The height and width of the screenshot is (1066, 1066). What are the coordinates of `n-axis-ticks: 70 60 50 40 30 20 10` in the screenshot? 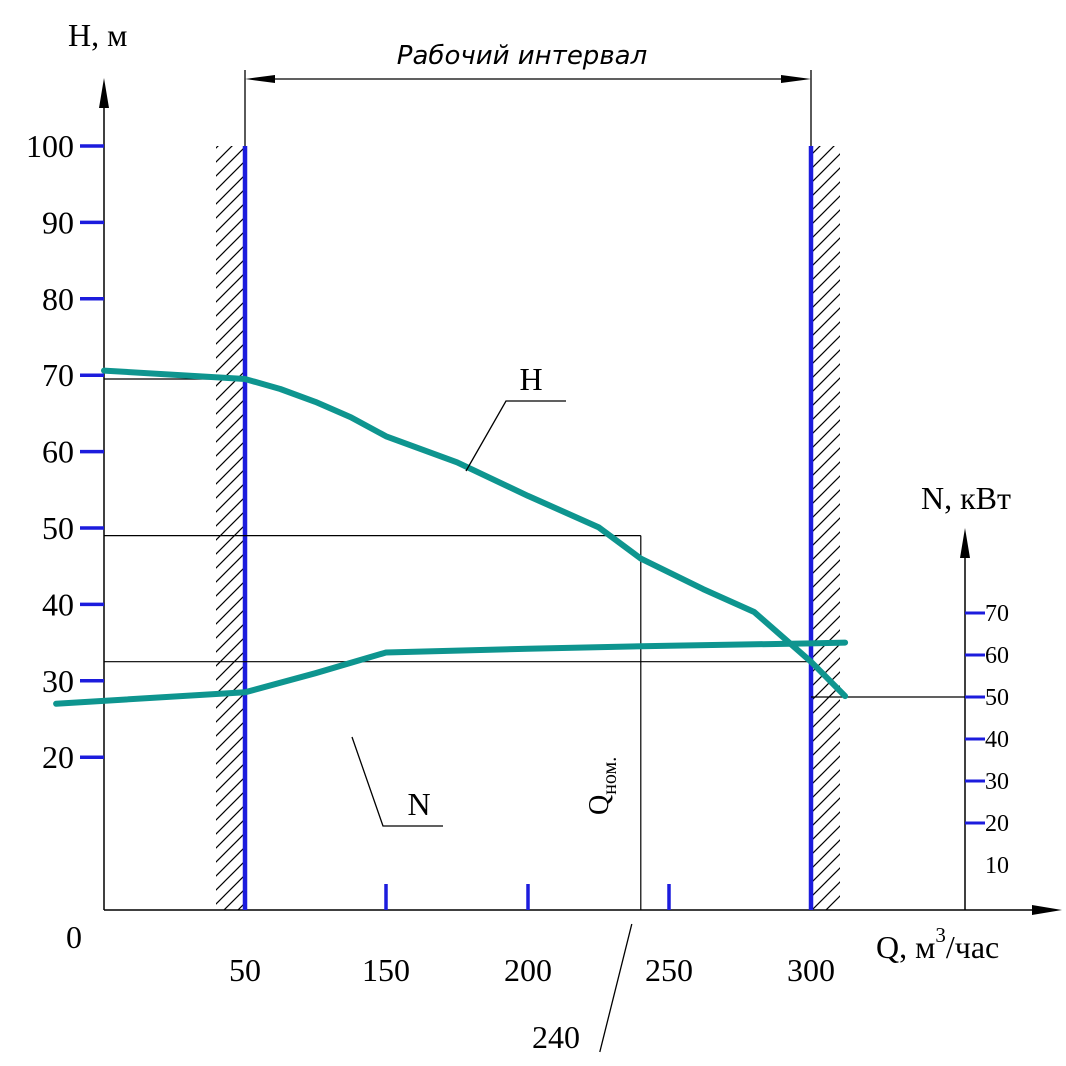 It's located at (987, 740).